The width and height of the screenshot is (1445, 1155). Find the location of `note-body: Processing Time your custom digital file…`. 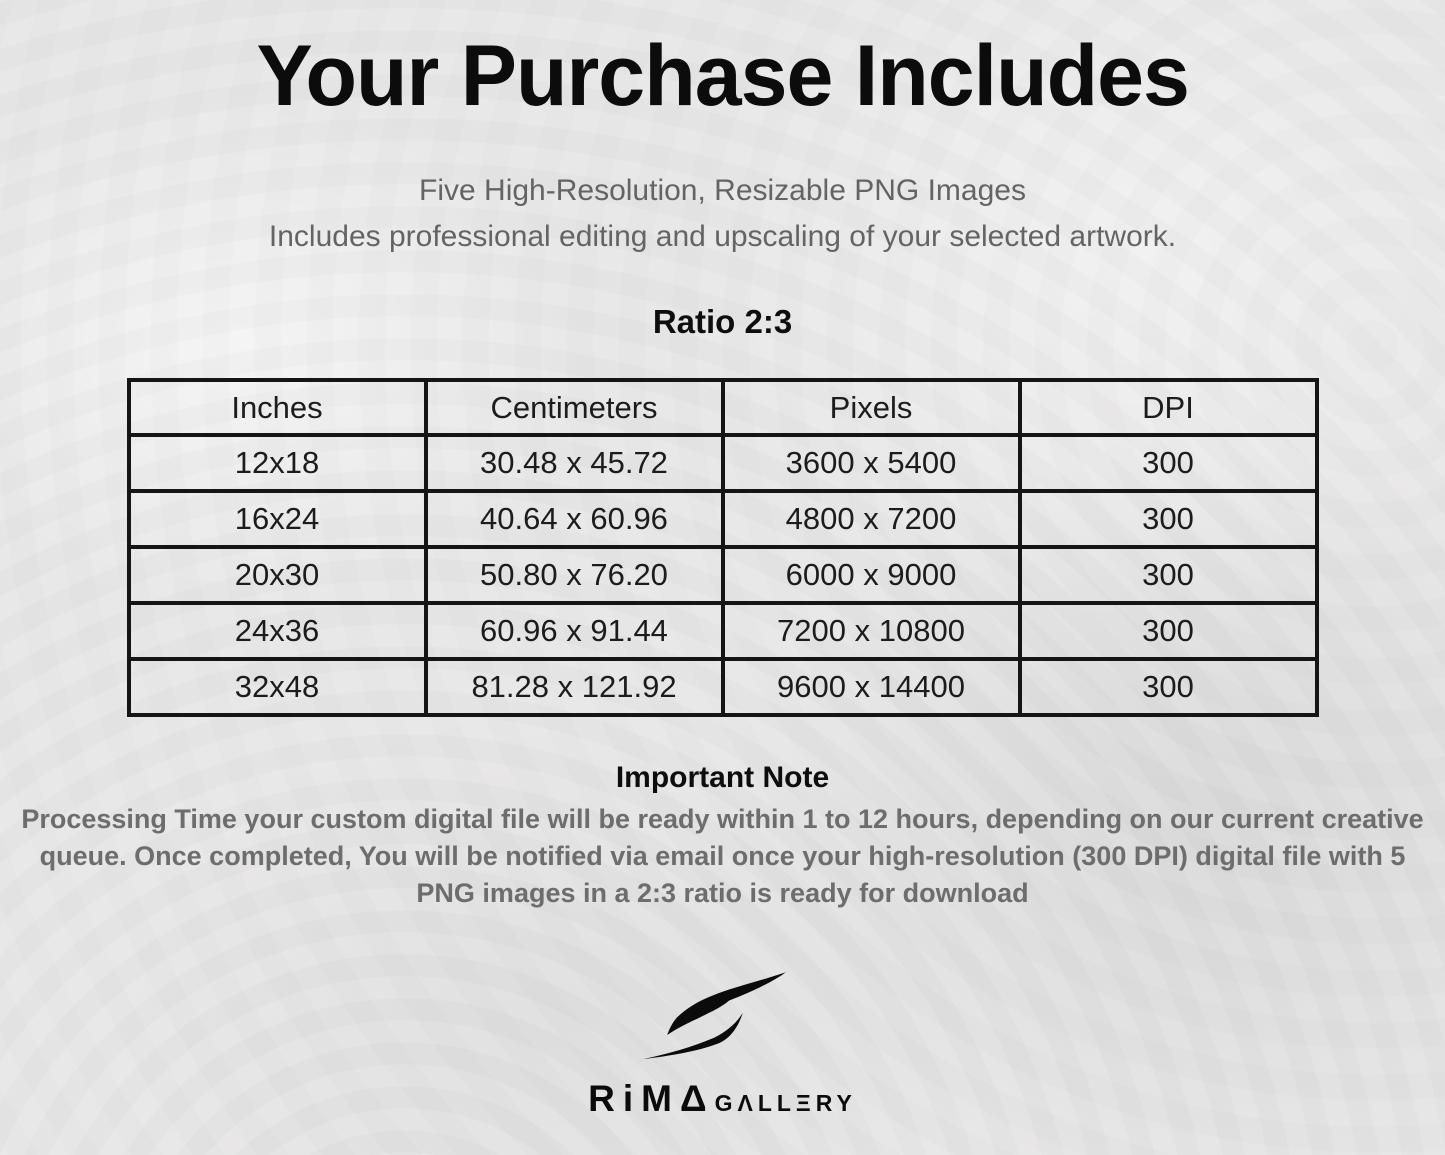

note-body: Processing Time your custom digital file… is located at coordinates (722, 856).